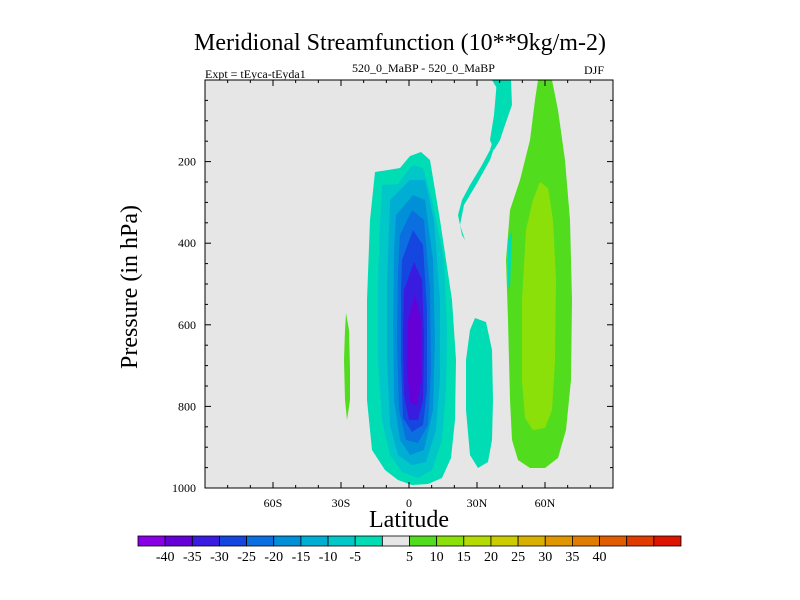 The width and height of the screenshot is (800, 600). What do you see at coordinates (437, 557) in the screenshot?
I see `colorbar-label: 10` at bounding box center [437, 557].